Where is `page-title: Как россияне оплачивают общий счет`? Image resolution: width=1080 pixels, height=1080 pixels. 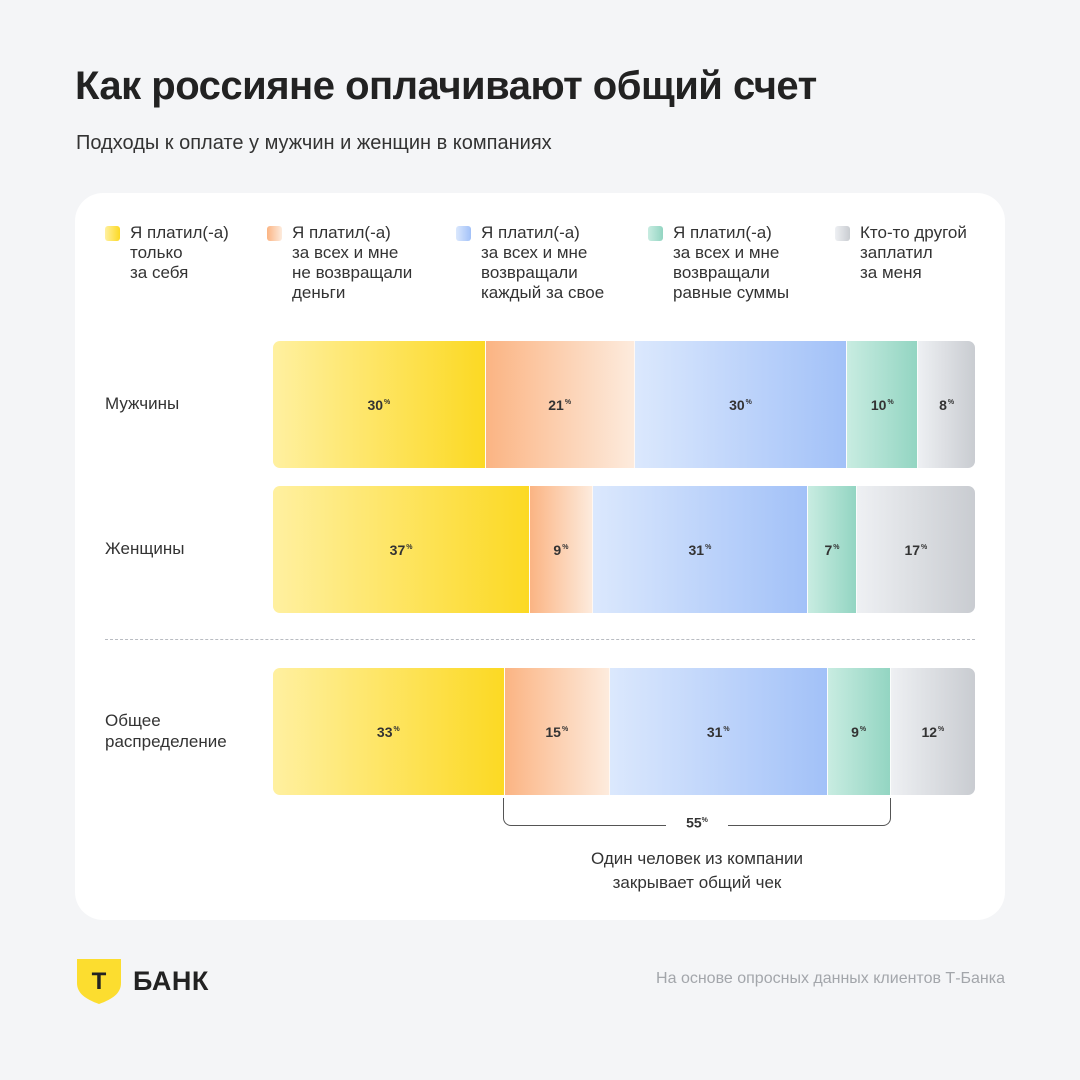
page-title: Как россияне оплачивают общий счет is located at coordinates (446, 86).